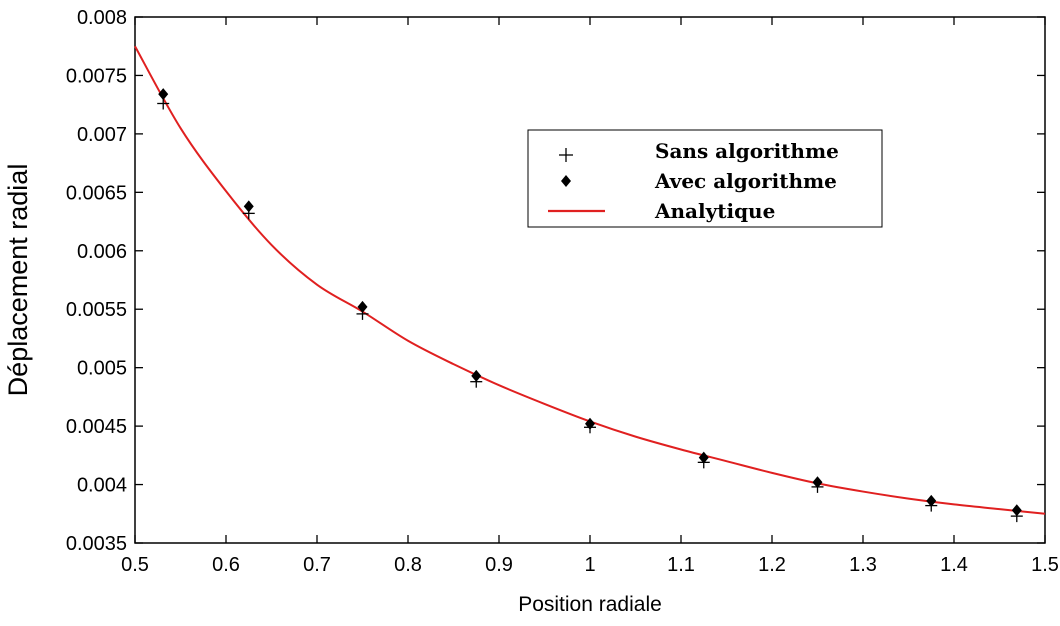 This screenshot has height=626, width=1060. I want to click on legend-marker-avec-algorithme, so click(566, 181).